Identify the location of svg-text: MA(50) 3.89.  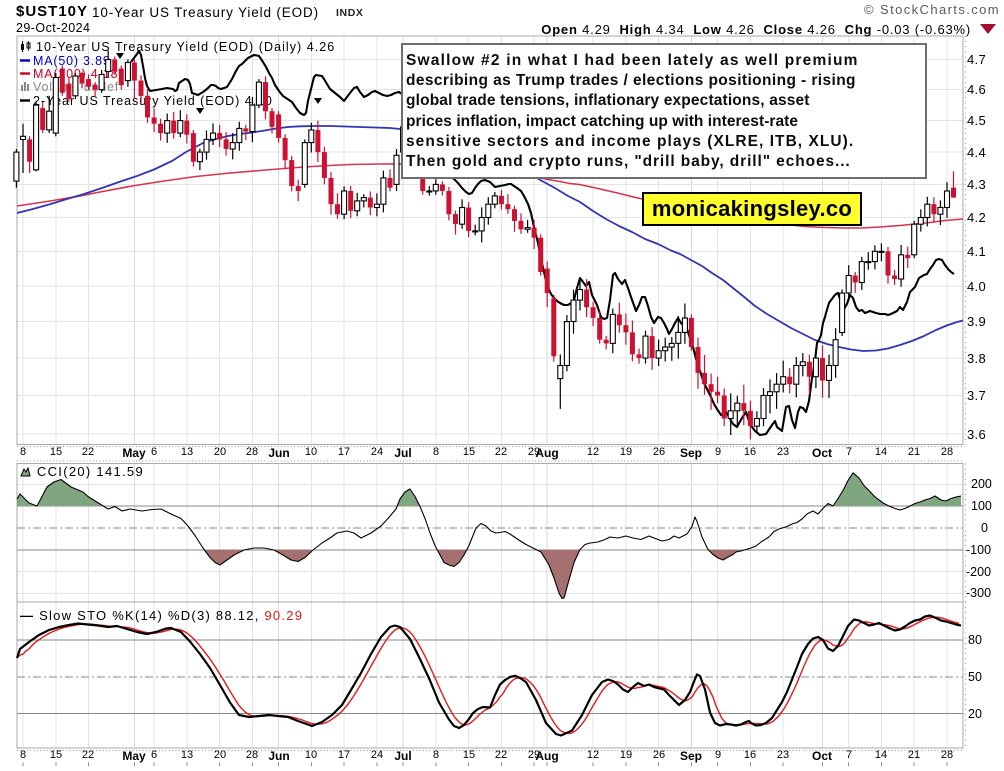
(72, 61).